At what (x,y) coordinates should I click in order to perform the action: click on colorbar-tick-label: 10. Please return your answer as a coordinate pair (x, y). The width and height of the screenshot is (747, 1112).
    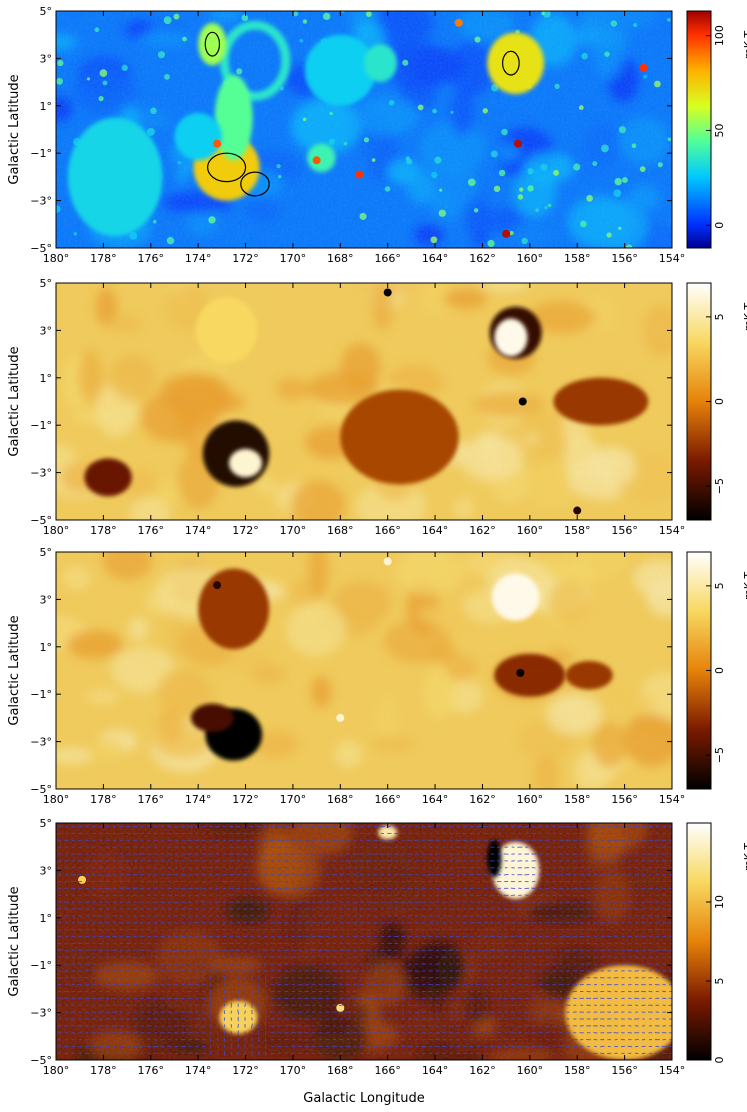
    Looking at the image, I should click on (719, 902).